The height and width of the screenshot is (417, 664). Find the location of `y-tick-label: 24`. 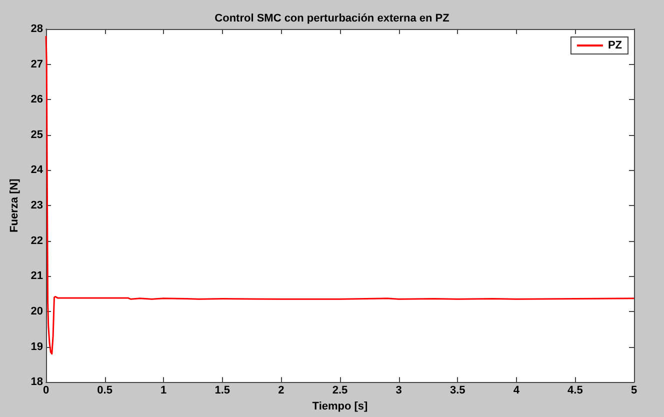

y-tick-label: 24 is located at coordinates (37, 170).